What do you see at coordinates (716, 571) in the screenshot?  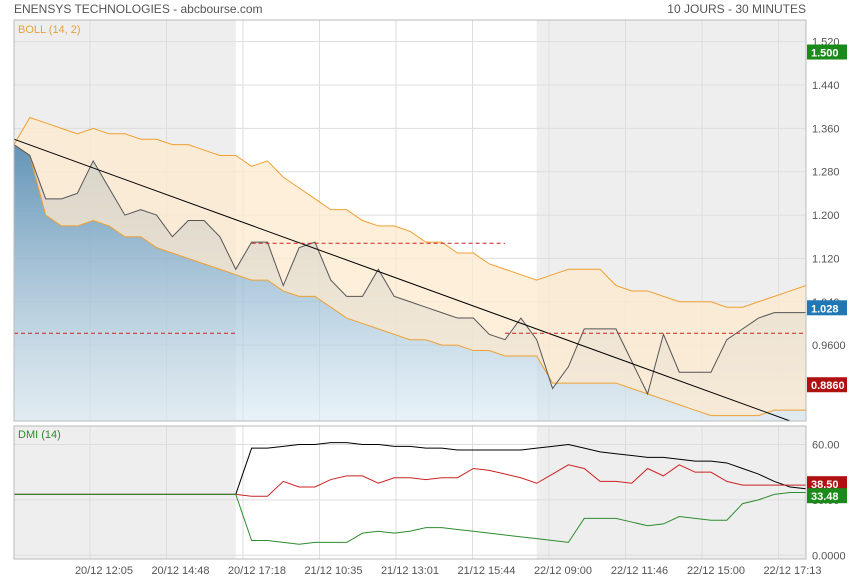 I see `x-tick-label: 22/12 15:00` at bounding box center [716, 571].